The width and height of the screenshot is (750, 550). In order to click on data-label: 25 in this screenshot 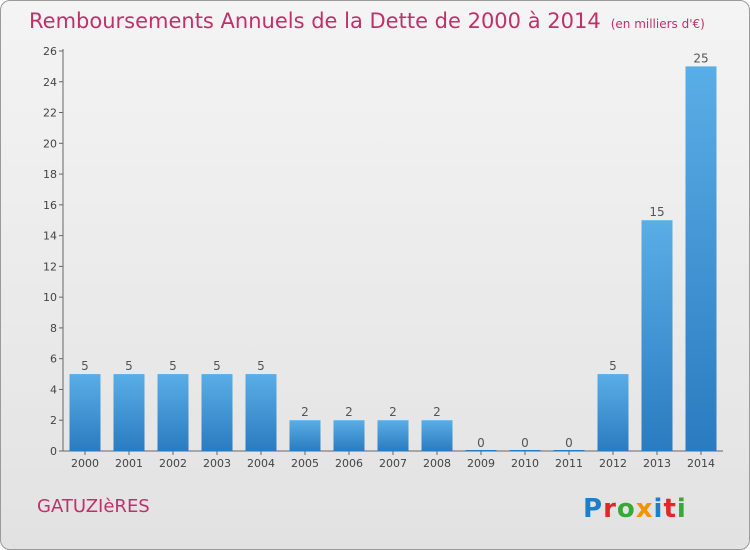, I will do `click(700, 58)`.